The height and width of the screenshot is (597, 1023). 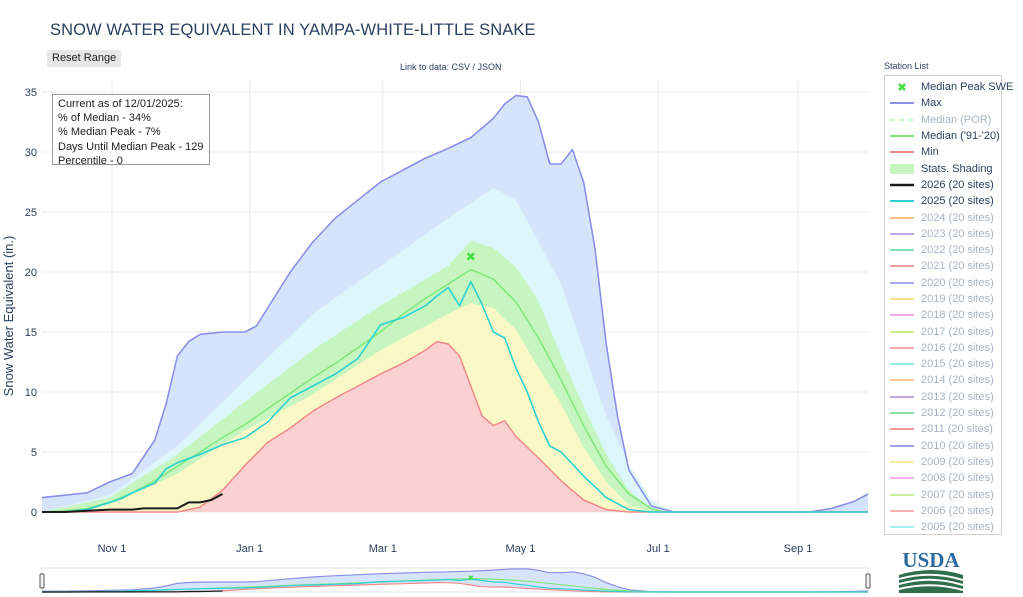 What do you see at coordinates (944, 168) in the screenshot?
I see `legend-item: Stats. Shading` at bounding box center [944, 168].